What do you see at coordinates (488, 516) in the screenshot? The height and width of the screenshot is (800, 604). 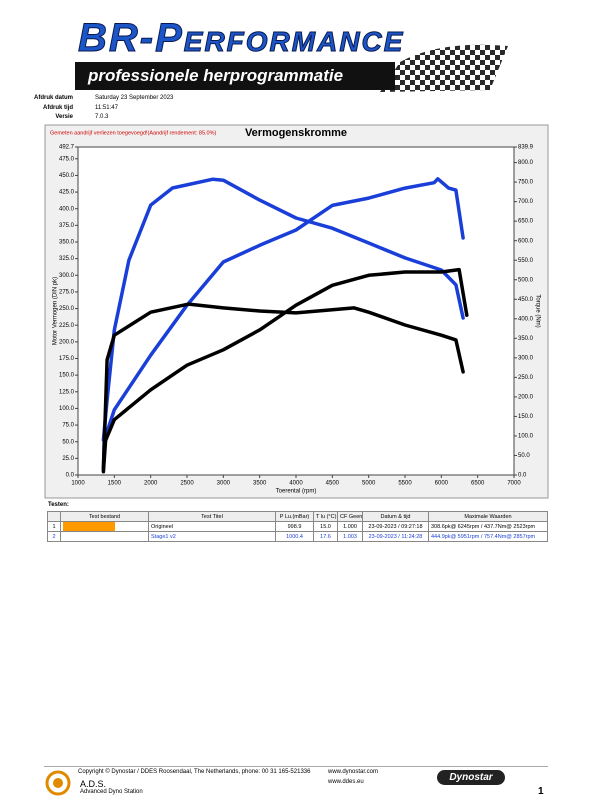 I see `header-cell: Maximale Waarden` at bounding box center [488, 516].